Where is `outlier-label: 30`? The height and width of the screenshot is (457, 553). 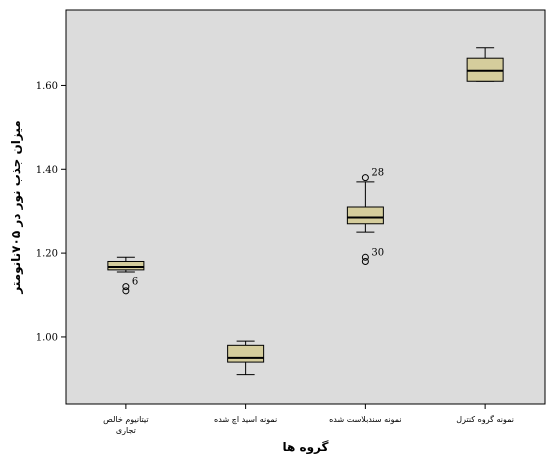 outlier-label: 30 is located at coordinates (377, 252).